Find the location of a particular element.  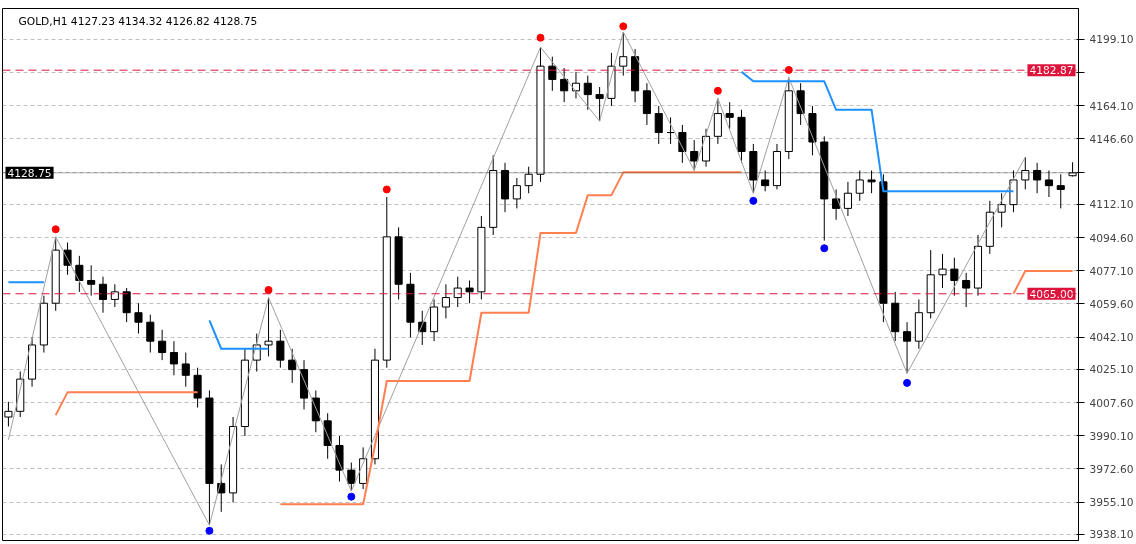

text: GOLD,H1 4127.23 4134.32 4126.82 4128.75 is located at coordinates (138, 21).